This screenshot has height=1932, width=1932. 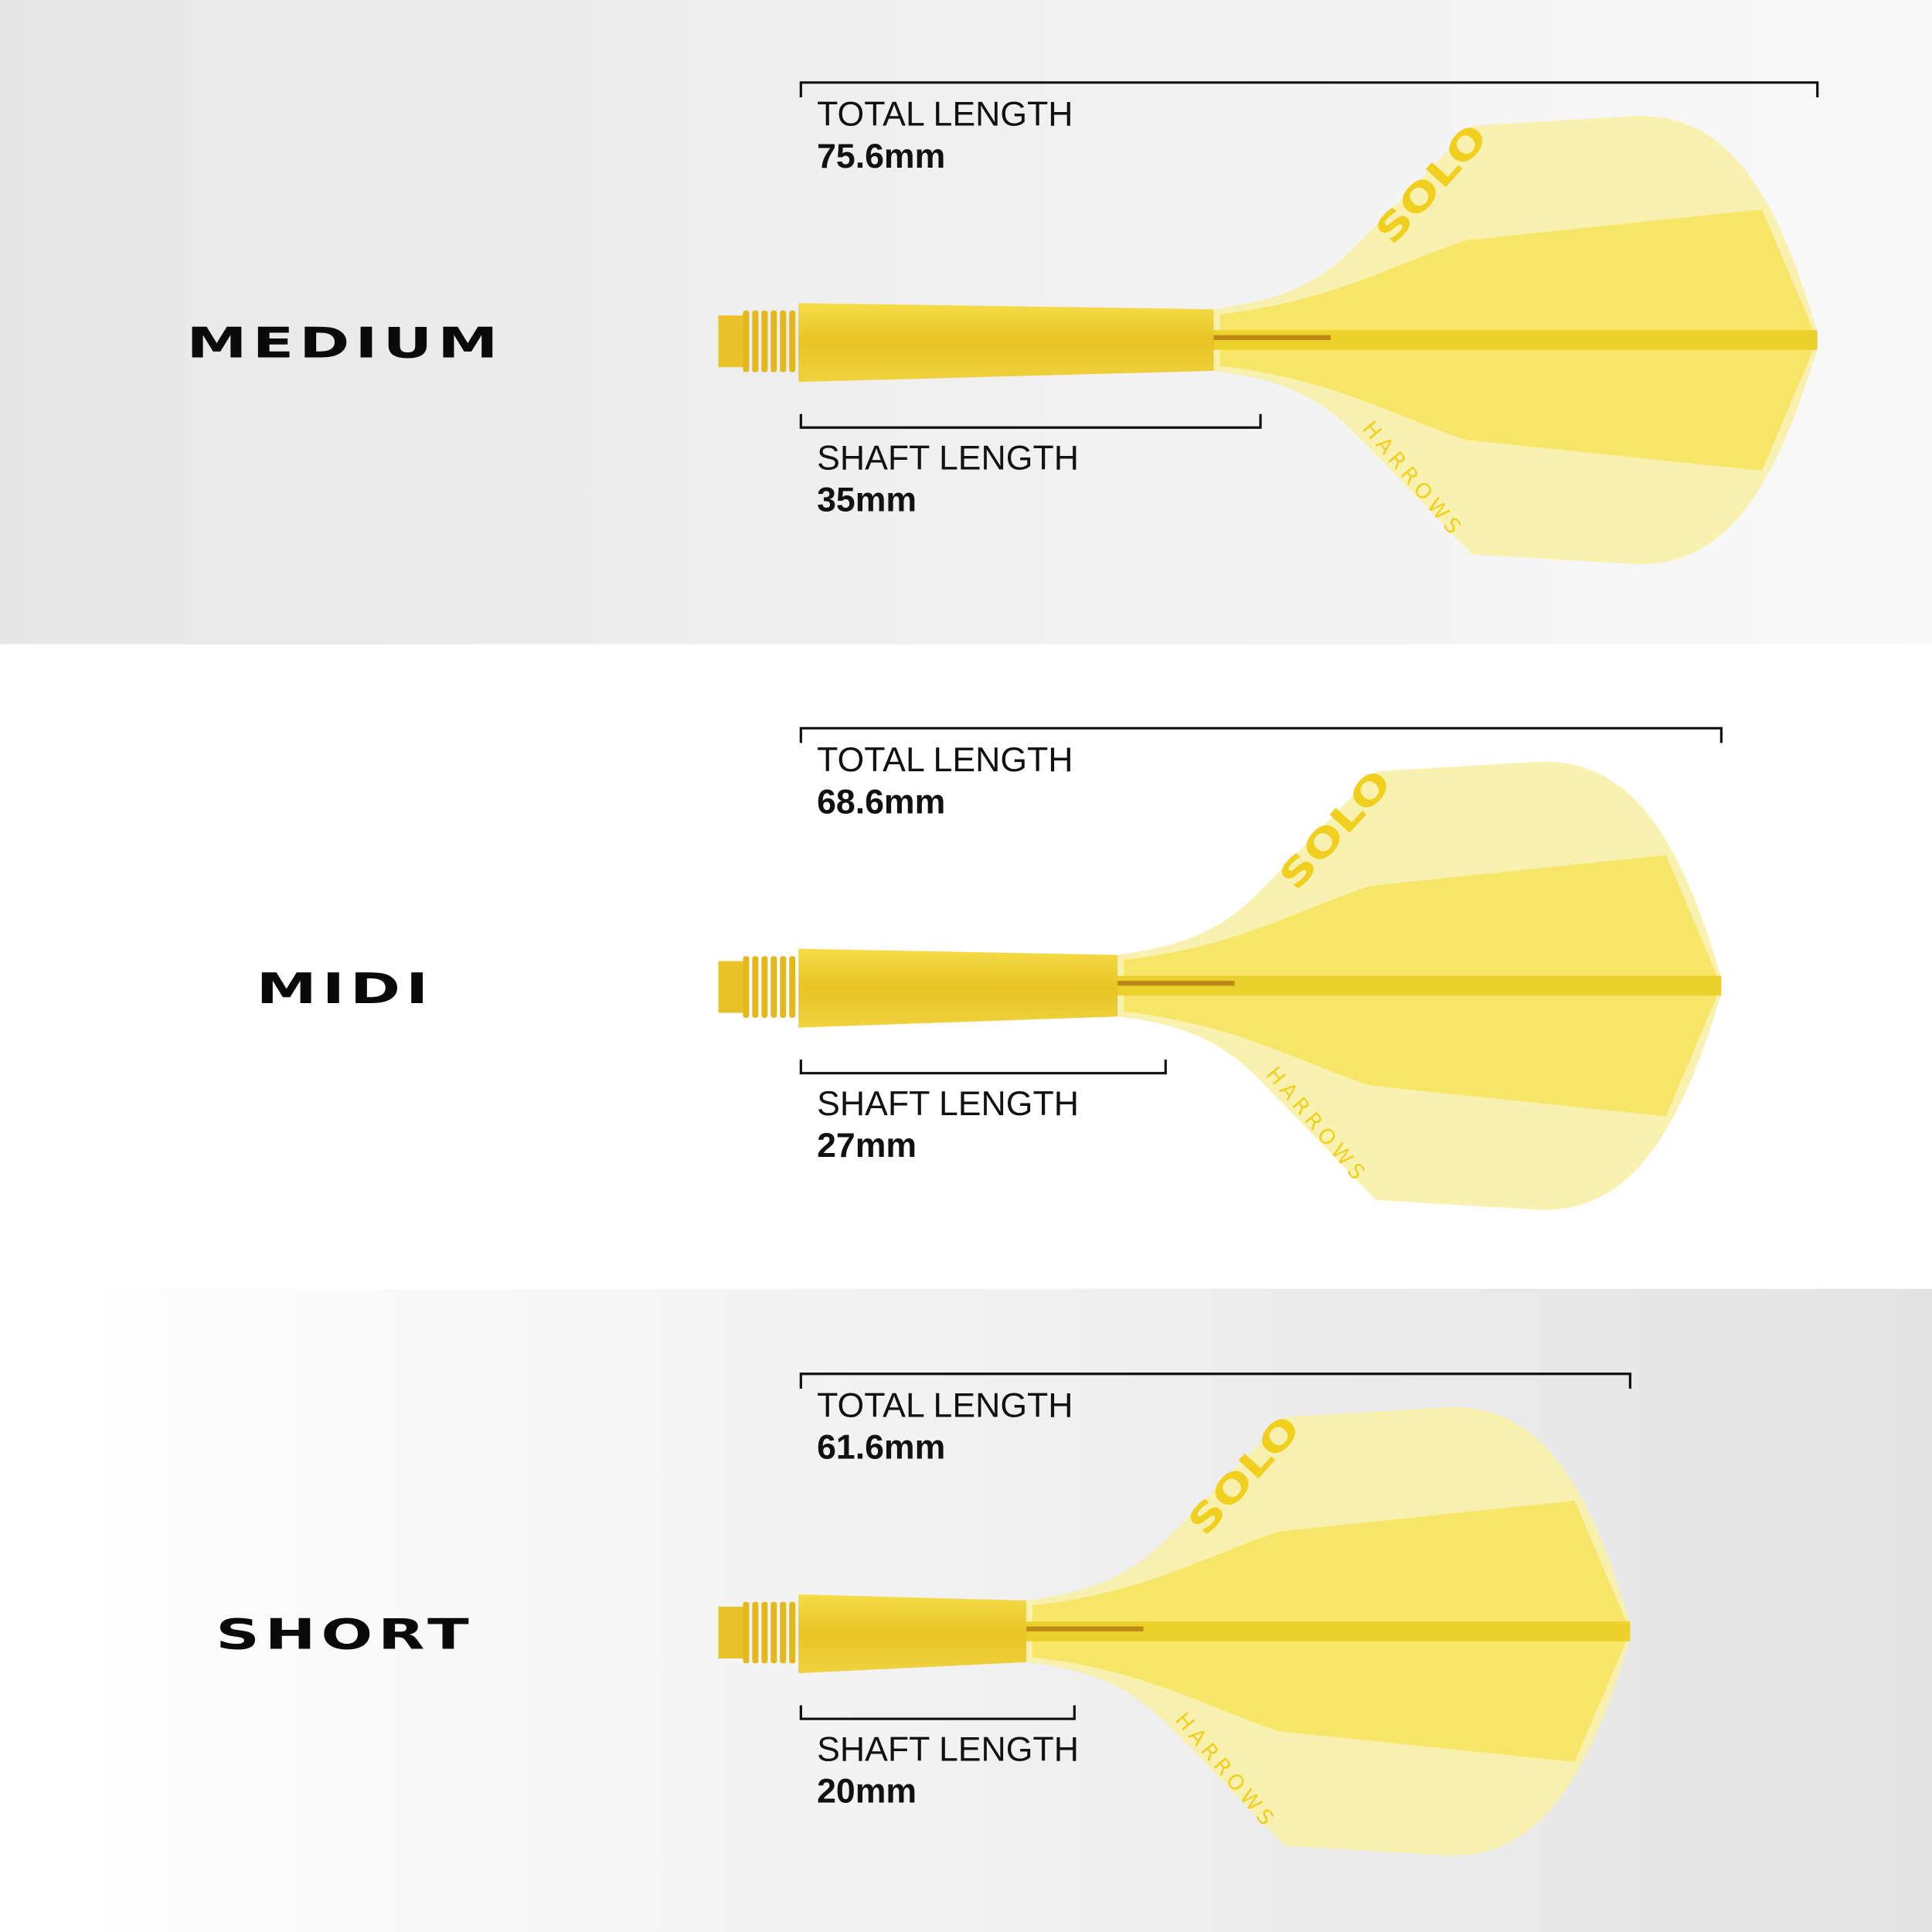 I want to click on shaft-length-value: 27mm, so click(x=867, y=1146).